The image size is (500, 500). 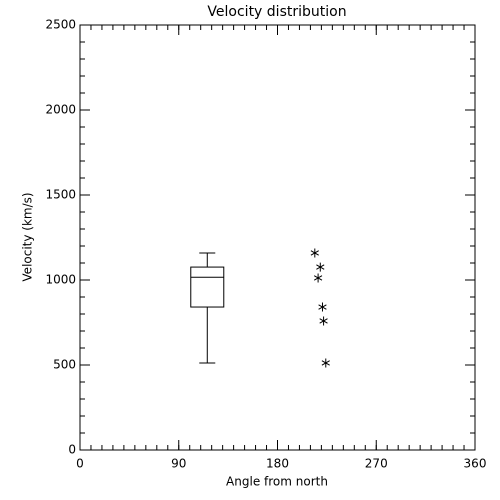 What do you see at coordinates (276, 12) in the screenshot?
I see `chart-title: Velocity distribution` at bounding box center [276, 12].